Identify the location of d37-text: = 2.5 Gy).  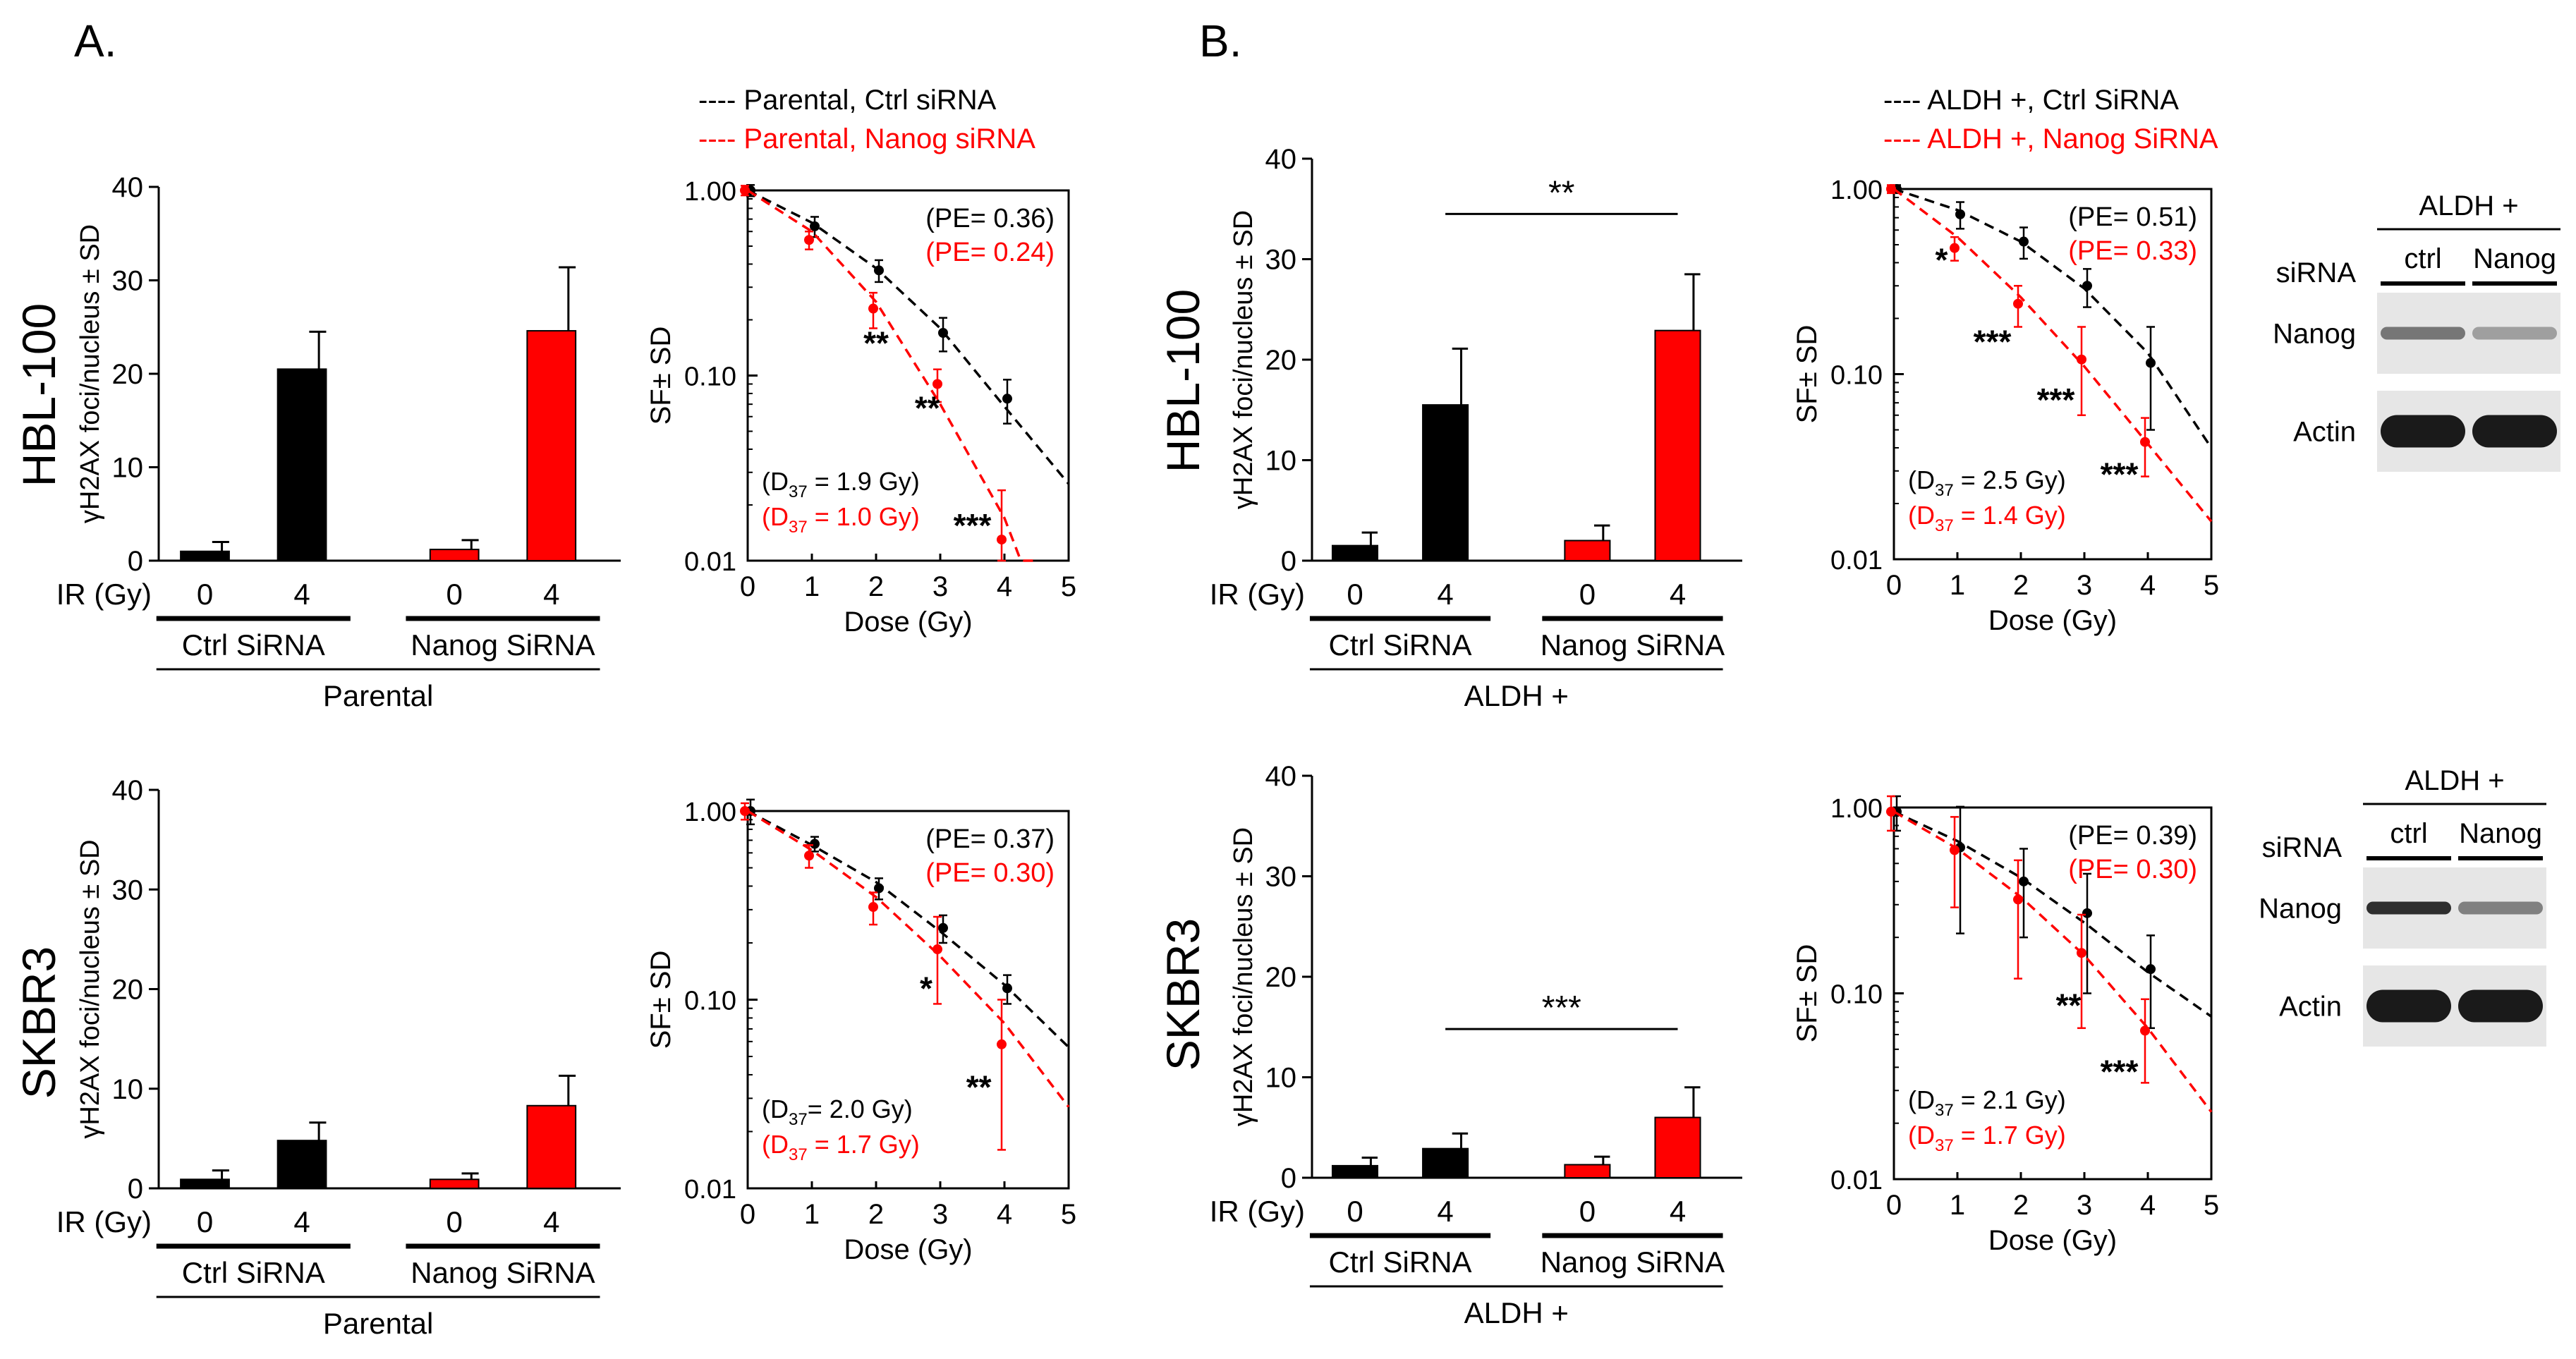
(2010, 480).